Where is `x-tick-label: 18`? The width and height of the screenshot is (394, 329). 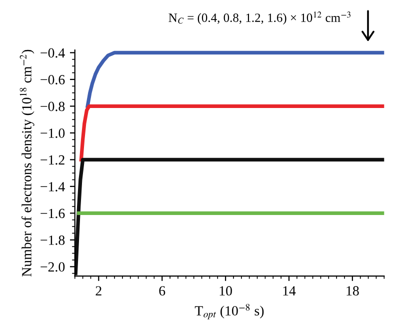
x-tick-label: 18 is located at coordinates (352, 291).